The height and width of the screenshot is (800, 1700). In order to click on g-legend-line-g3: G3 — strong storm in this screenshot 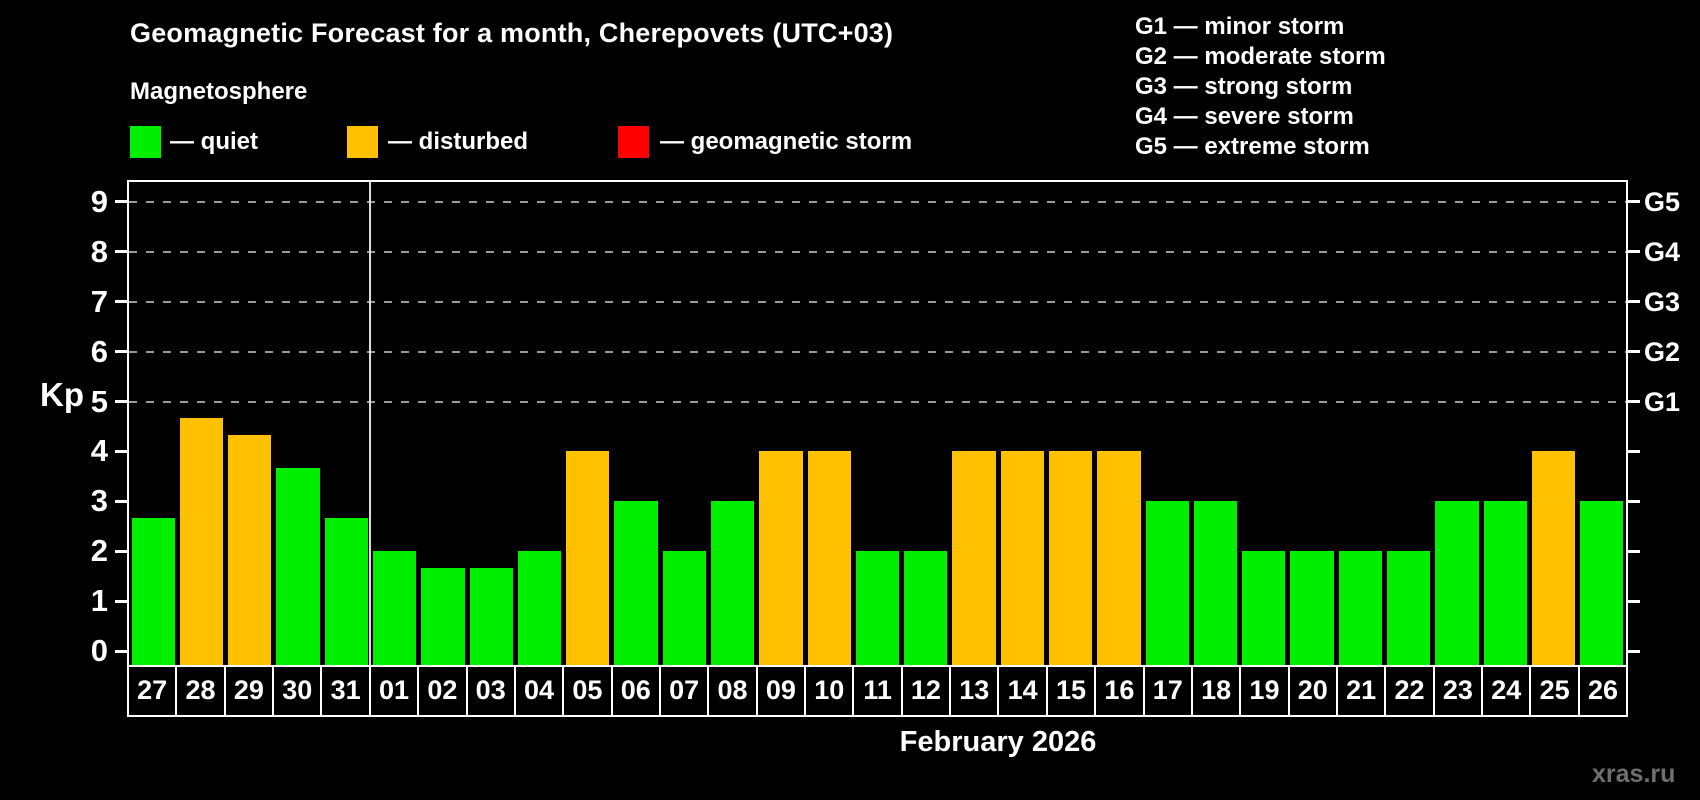, I will do `click(1244, 86)`.